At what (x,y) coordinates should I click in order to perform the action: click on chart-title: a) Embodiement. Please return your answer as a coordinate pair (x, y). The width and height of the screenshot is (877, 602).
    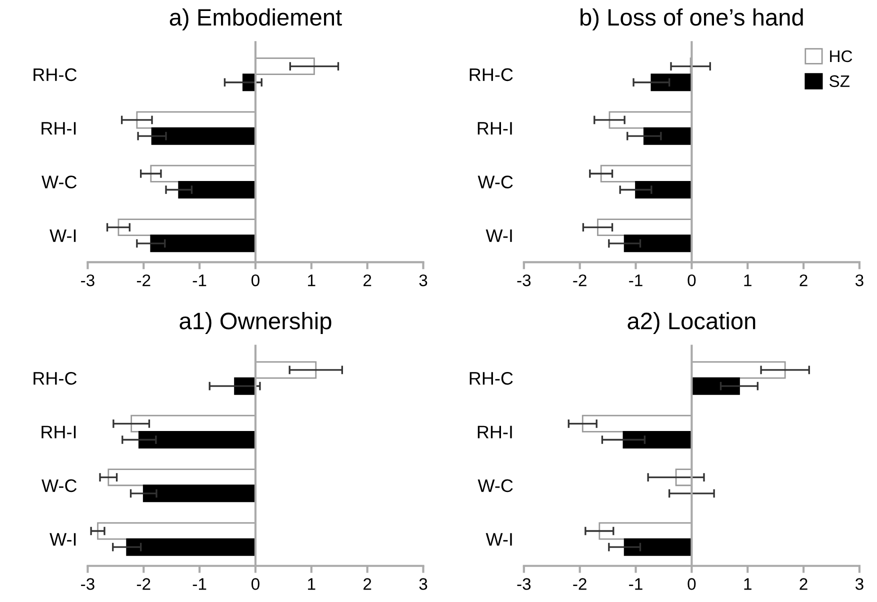
    Looking at the image, I should click on (256, 19).